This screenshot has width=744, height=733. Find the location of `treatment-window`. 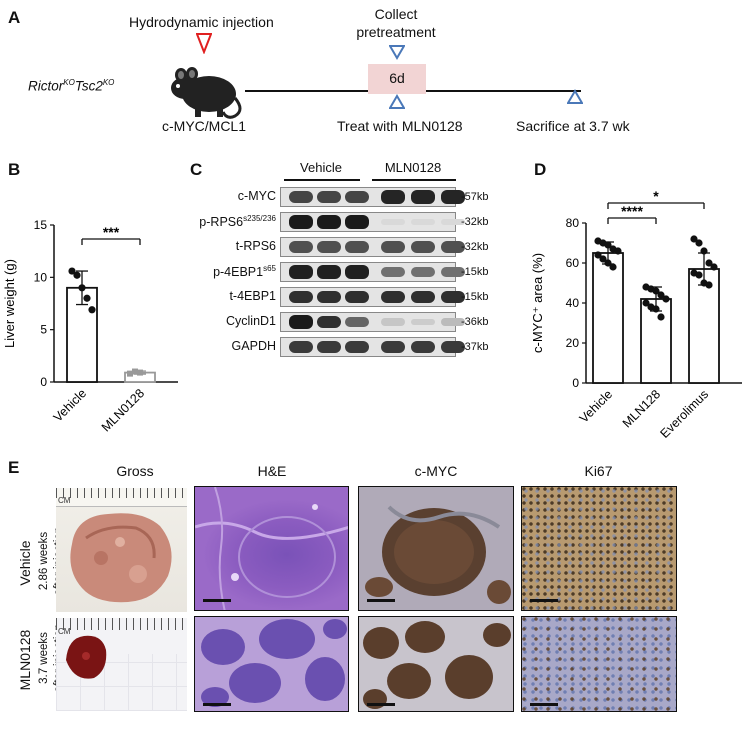

treatment-window is located at coordinates (397, 79).